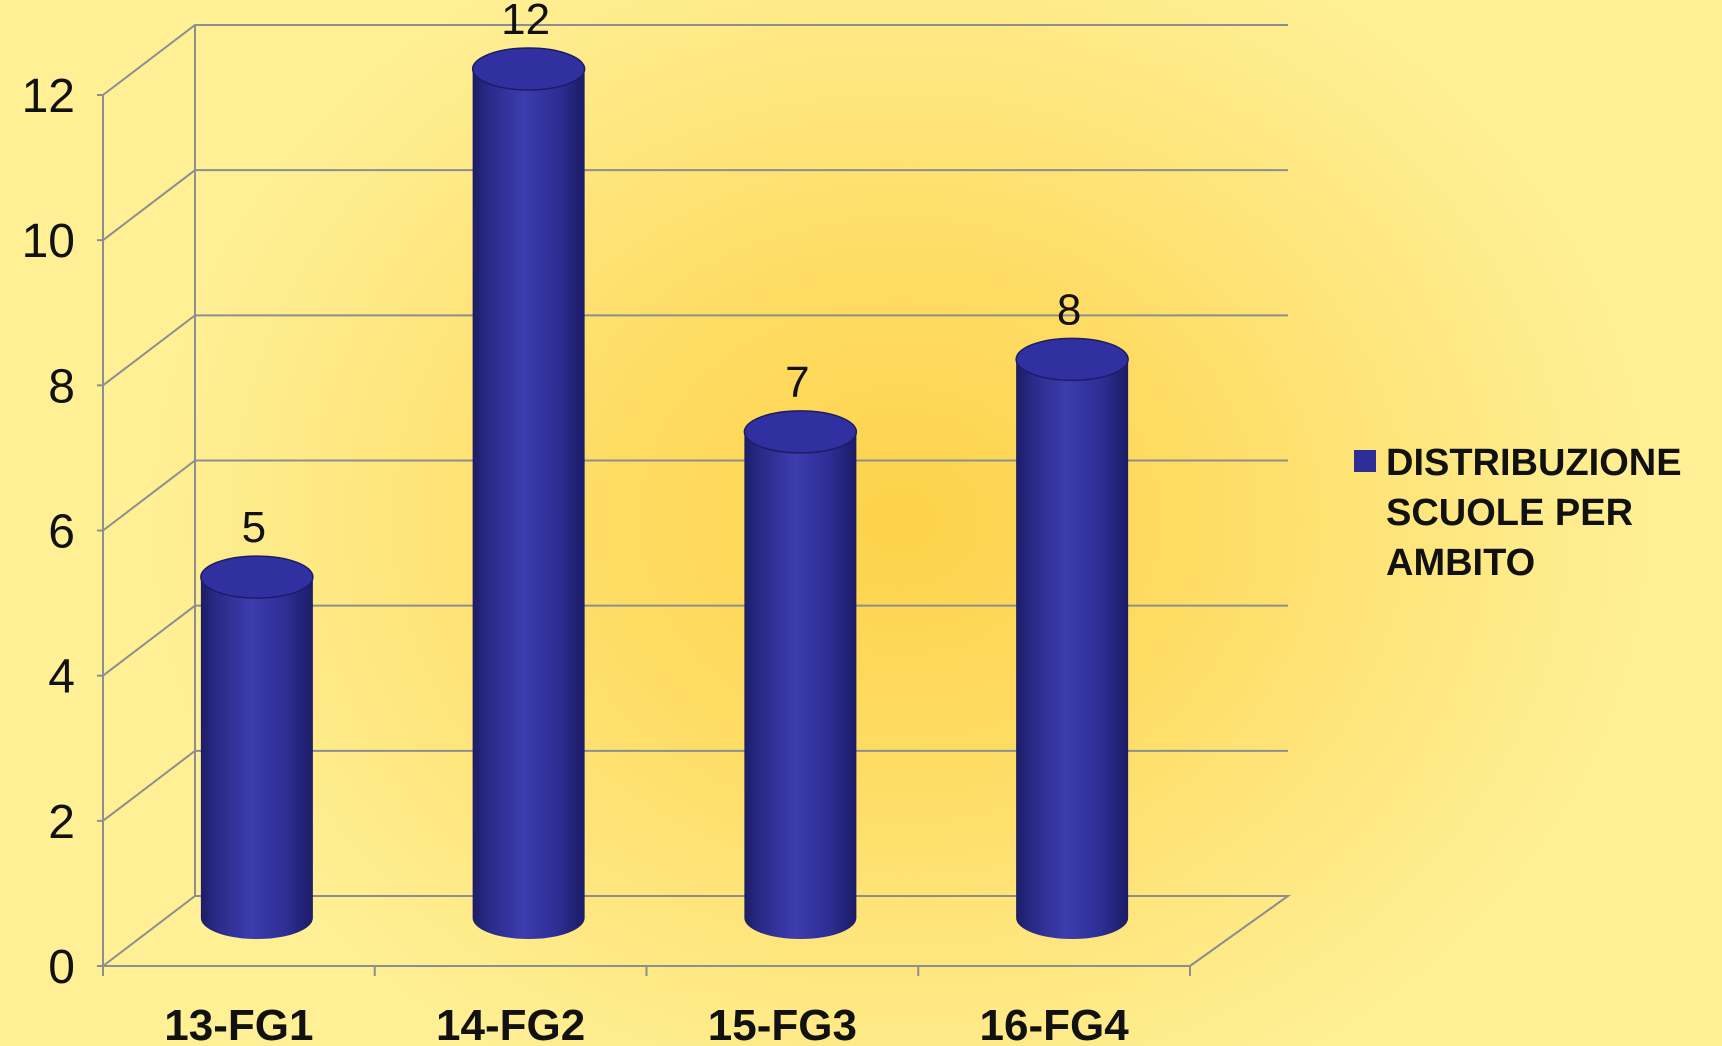 The image size is (1722, 1046). I want to click on x-tick-label: 13-FG1, so click(238, 1023).